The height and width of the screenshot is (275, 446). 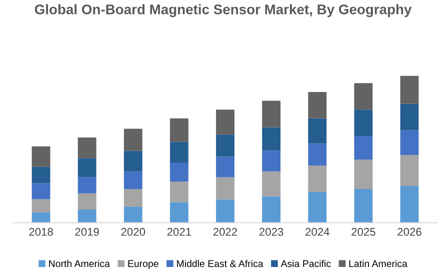 What do you see at coordinates (410, 232) in the screenshot?
I see `x-tick-label: 2026` at bounding box center [410, 232].